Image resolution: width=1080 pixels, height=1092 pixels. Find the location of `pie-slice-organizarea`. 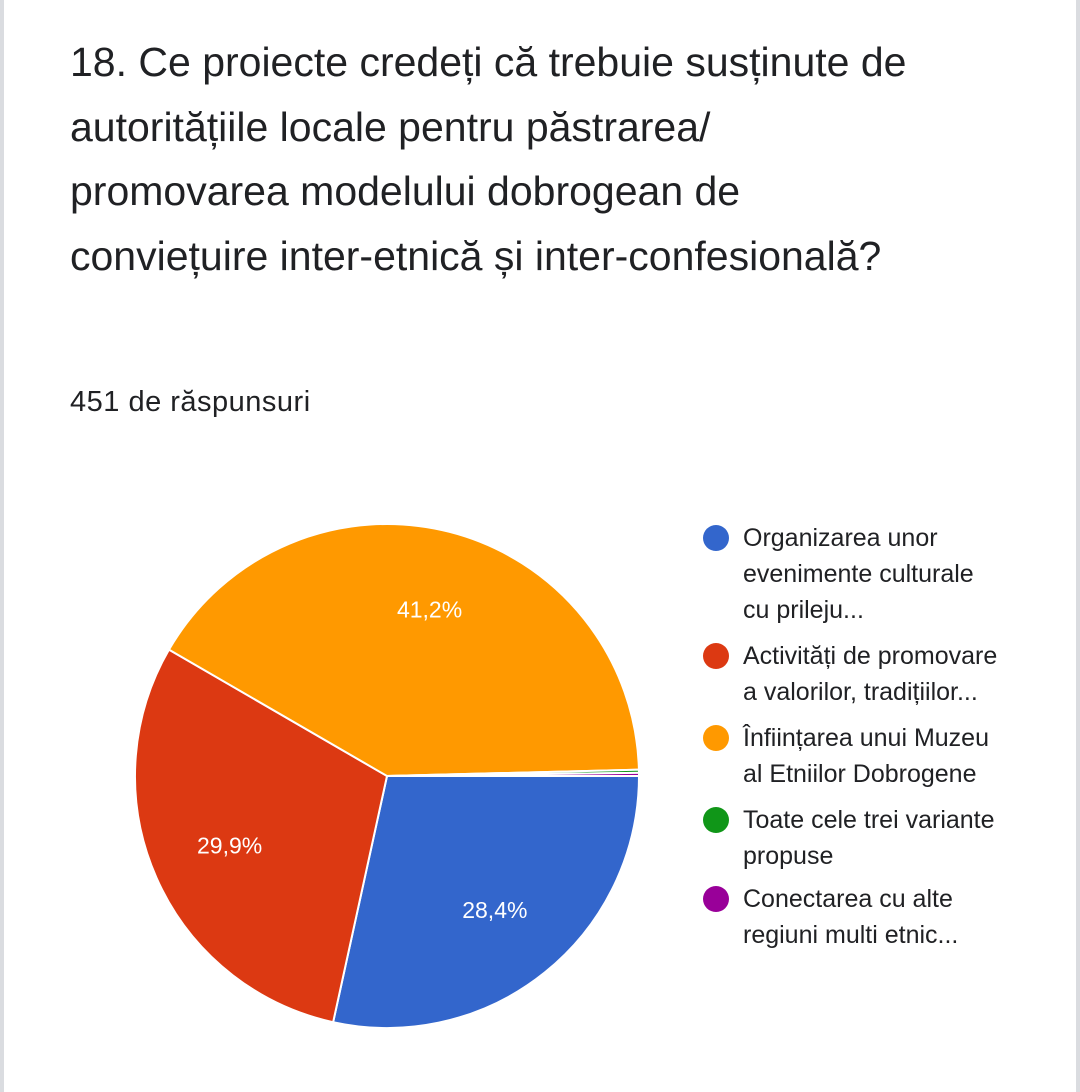

pie-slice-organizarea is located at coordinates (486, 902).